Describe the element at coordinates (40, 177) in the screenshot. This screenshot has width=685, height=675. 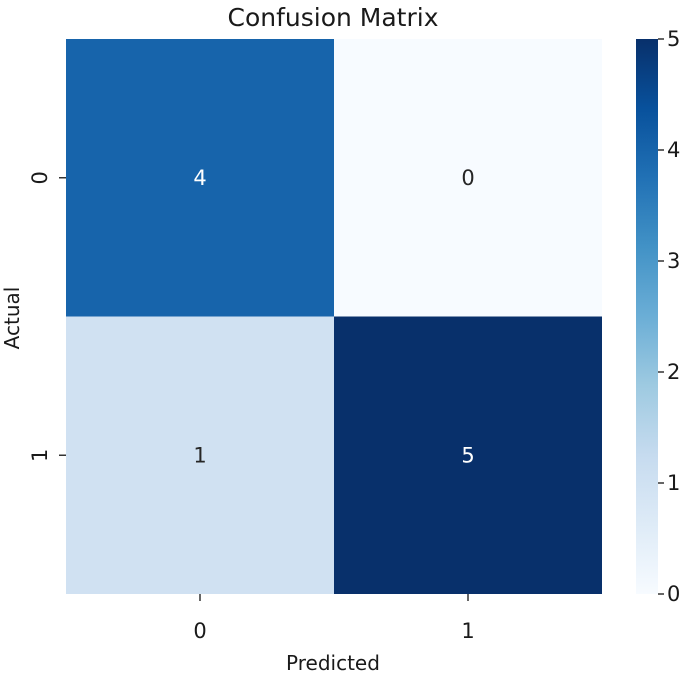
I see `y-tick-label: 0` at that location.